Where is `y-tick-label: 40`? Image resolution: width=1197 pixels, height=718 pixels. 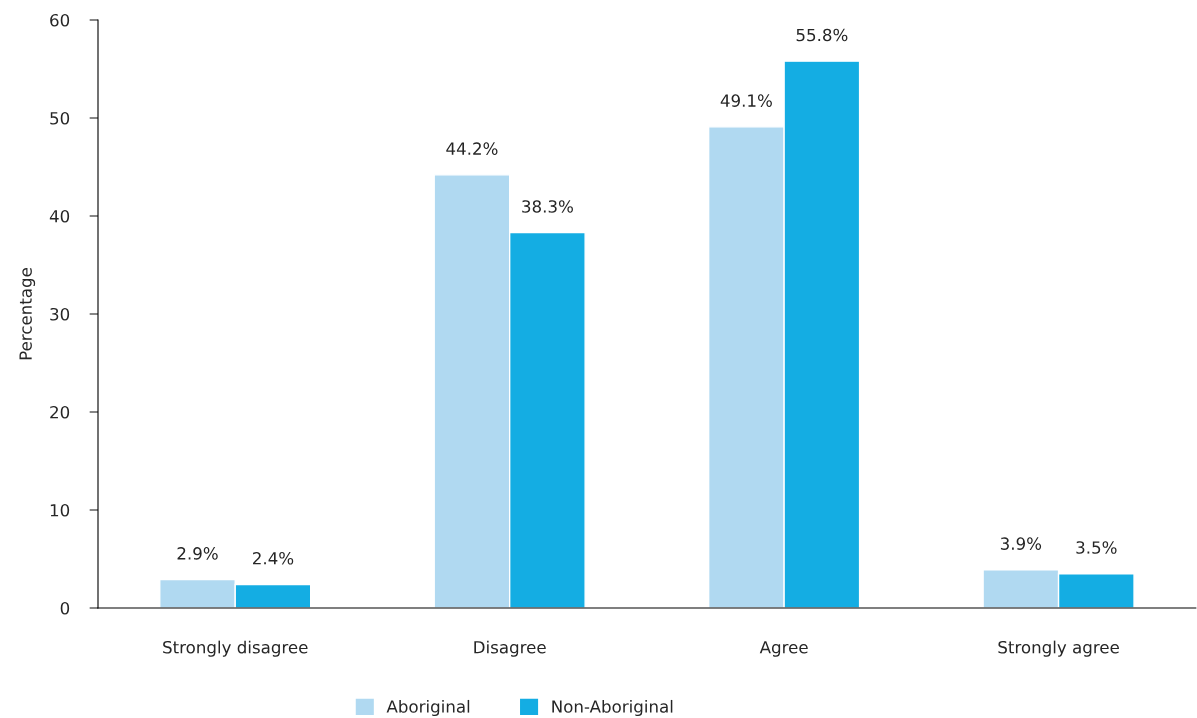 y-tick-label: 40 is located at coordinates (59, 216).